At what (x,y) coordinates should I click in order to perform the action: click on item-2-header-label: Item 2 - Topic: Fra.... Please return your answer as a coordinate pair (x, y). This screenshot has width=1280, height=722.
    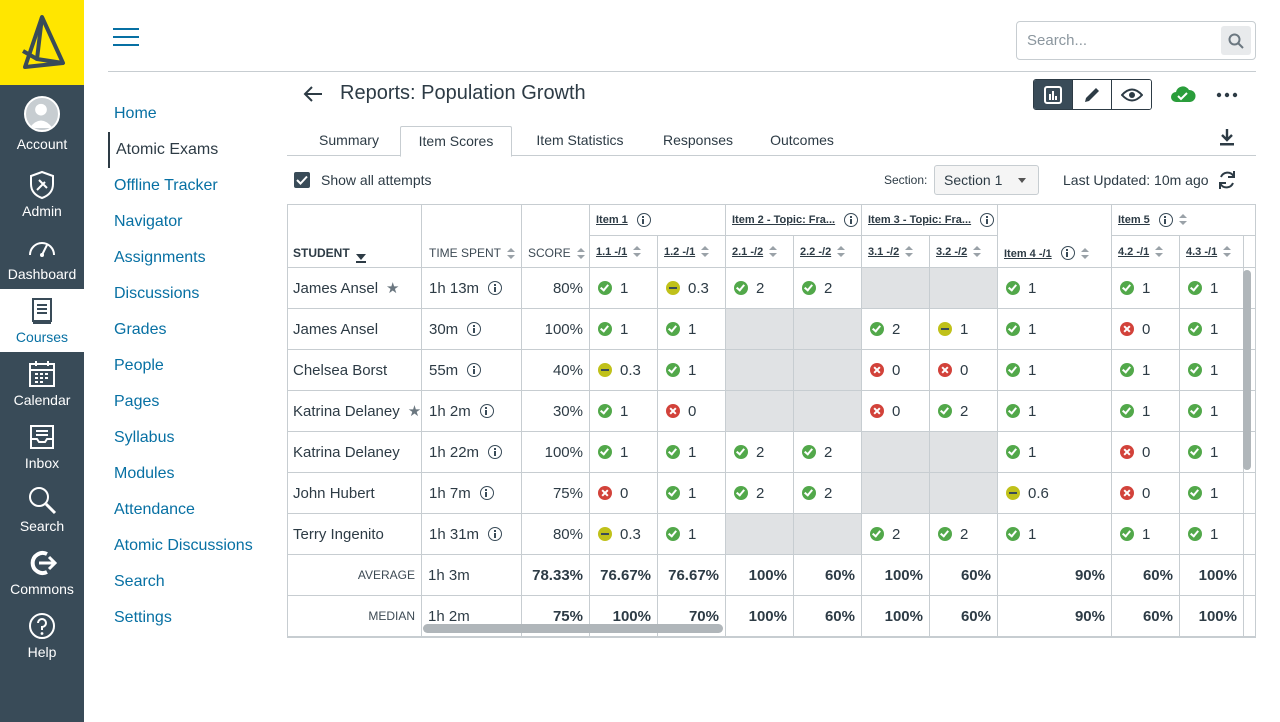
    Looking at the image, I should click on (784, 220).